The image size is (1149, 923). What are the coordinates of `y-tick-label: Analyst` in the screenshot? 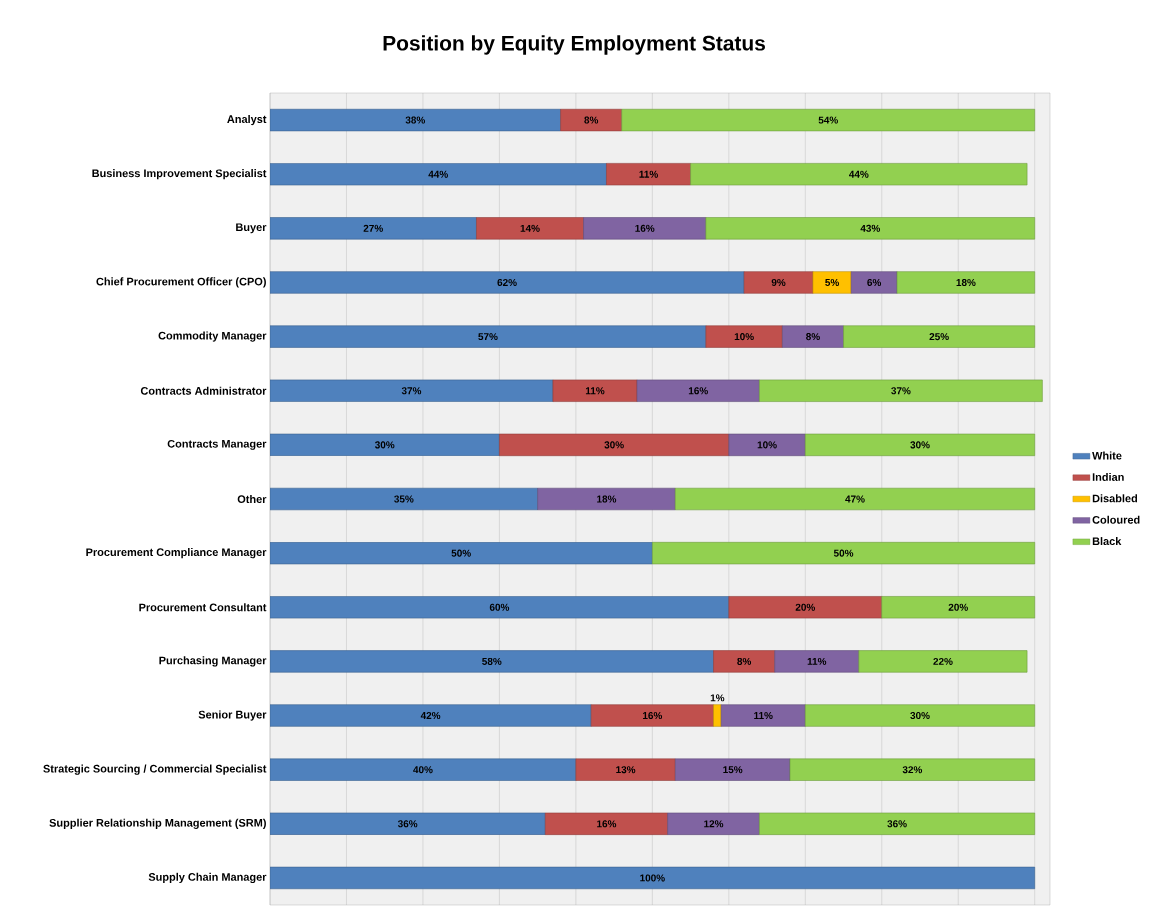 It's located at (247, 120).